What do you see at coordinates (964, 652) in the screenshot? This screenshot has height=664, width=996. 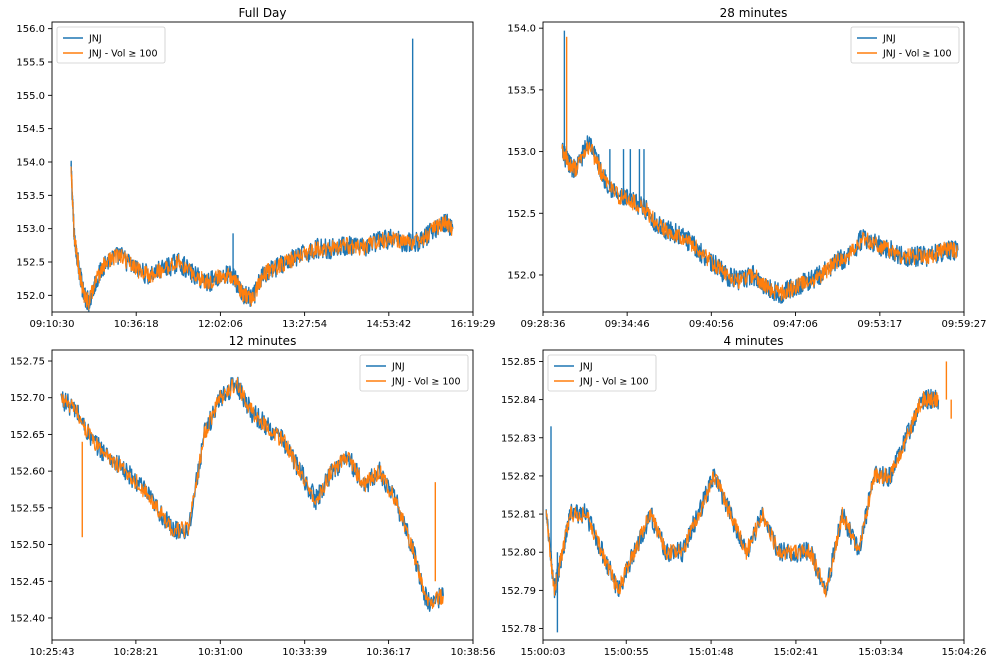 I see `x-tick-label: 15:04:26` at bounding box center [964, 652].